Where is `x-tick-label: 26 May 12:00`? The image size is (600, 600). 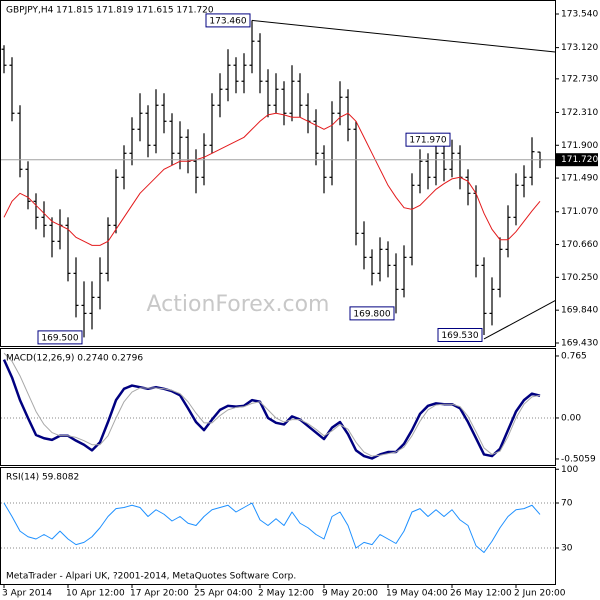 x-tick-label: 26 May 12:00 is located at coordinates (481, 594).